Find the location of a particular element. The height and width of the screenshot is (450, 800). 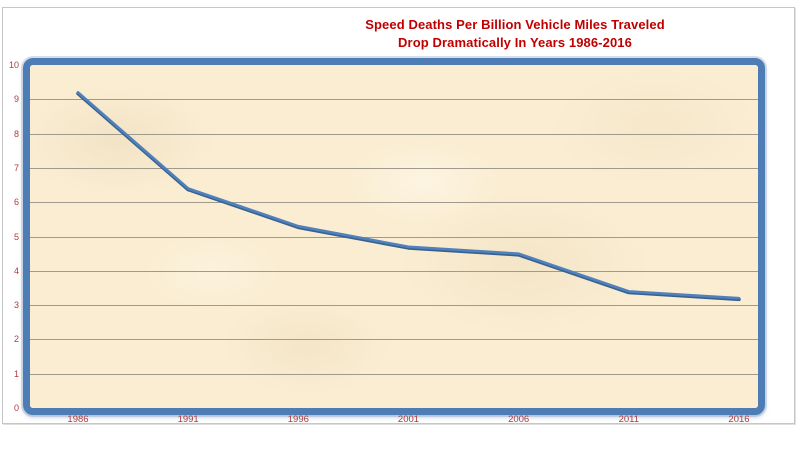

y-axis-tick-label: 10 is located at coordinates (13, 65).